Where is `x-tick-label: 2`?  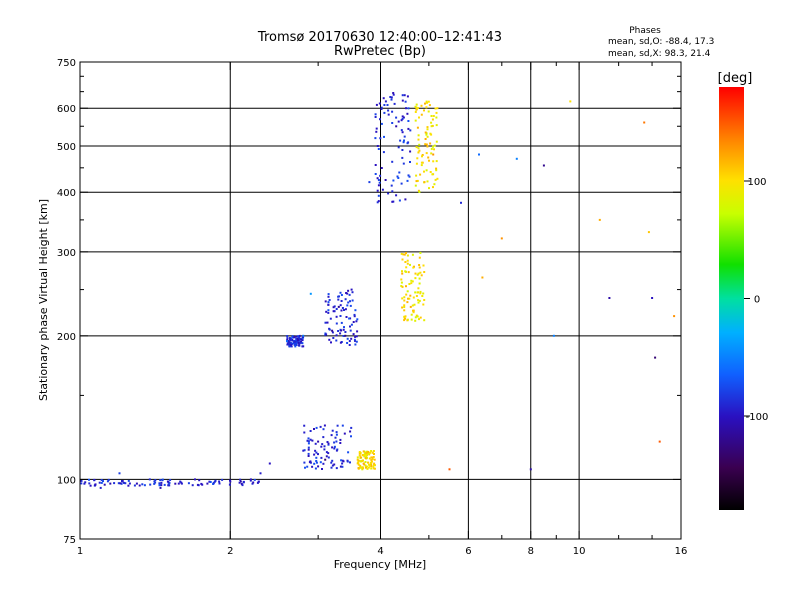
x-tick-label: 2 is located at coordinates (230, 551).